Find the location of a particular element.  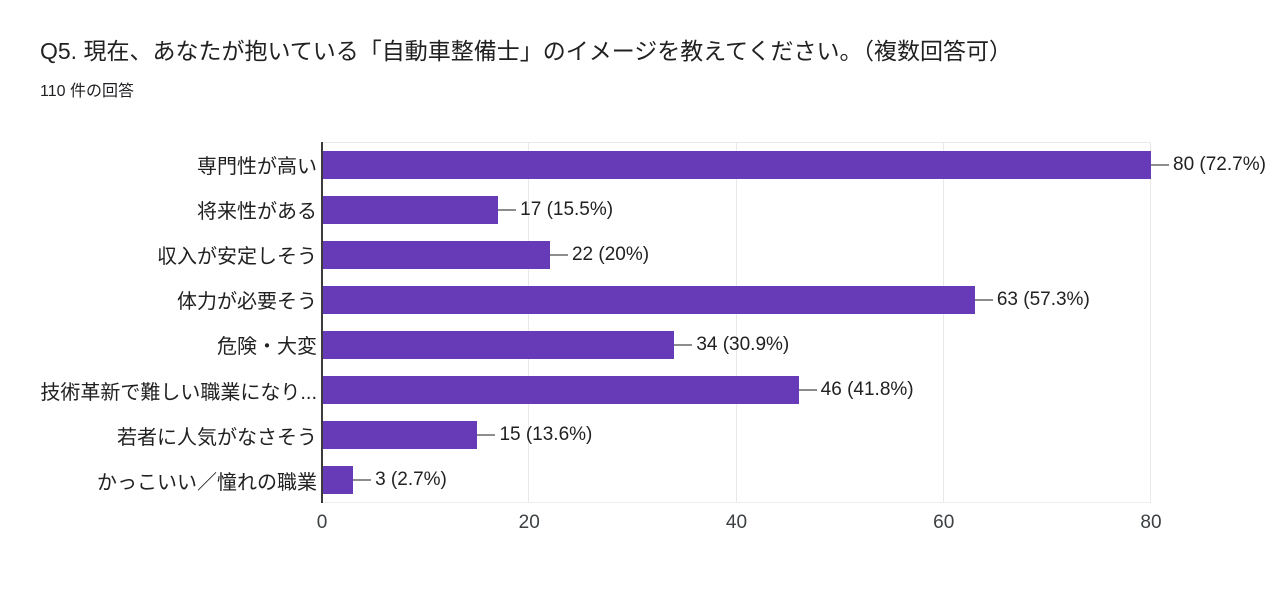

bar-row: 技術革新で難しい職業になり... 46 (41.8%) is located at coordinates (595, 390).